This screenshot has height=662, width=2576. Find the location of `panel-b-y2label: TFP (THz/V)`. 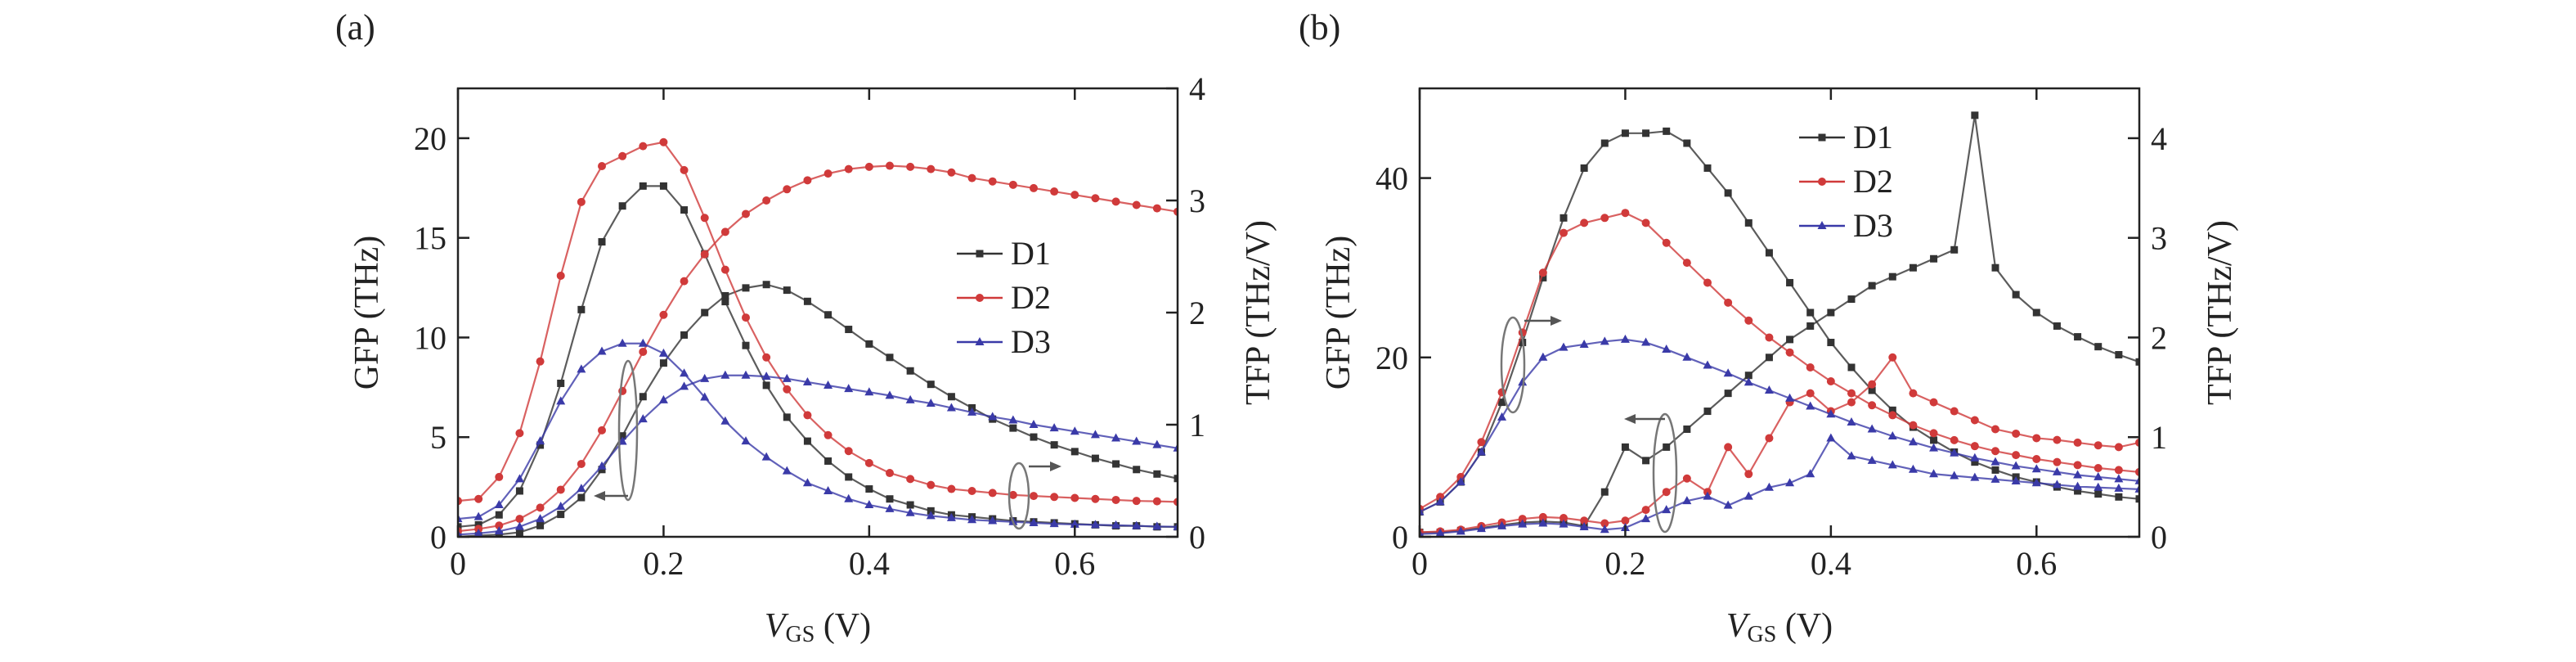

panel-b-y2label: TFP (THz/V) is located at coordinates (2220, 313).